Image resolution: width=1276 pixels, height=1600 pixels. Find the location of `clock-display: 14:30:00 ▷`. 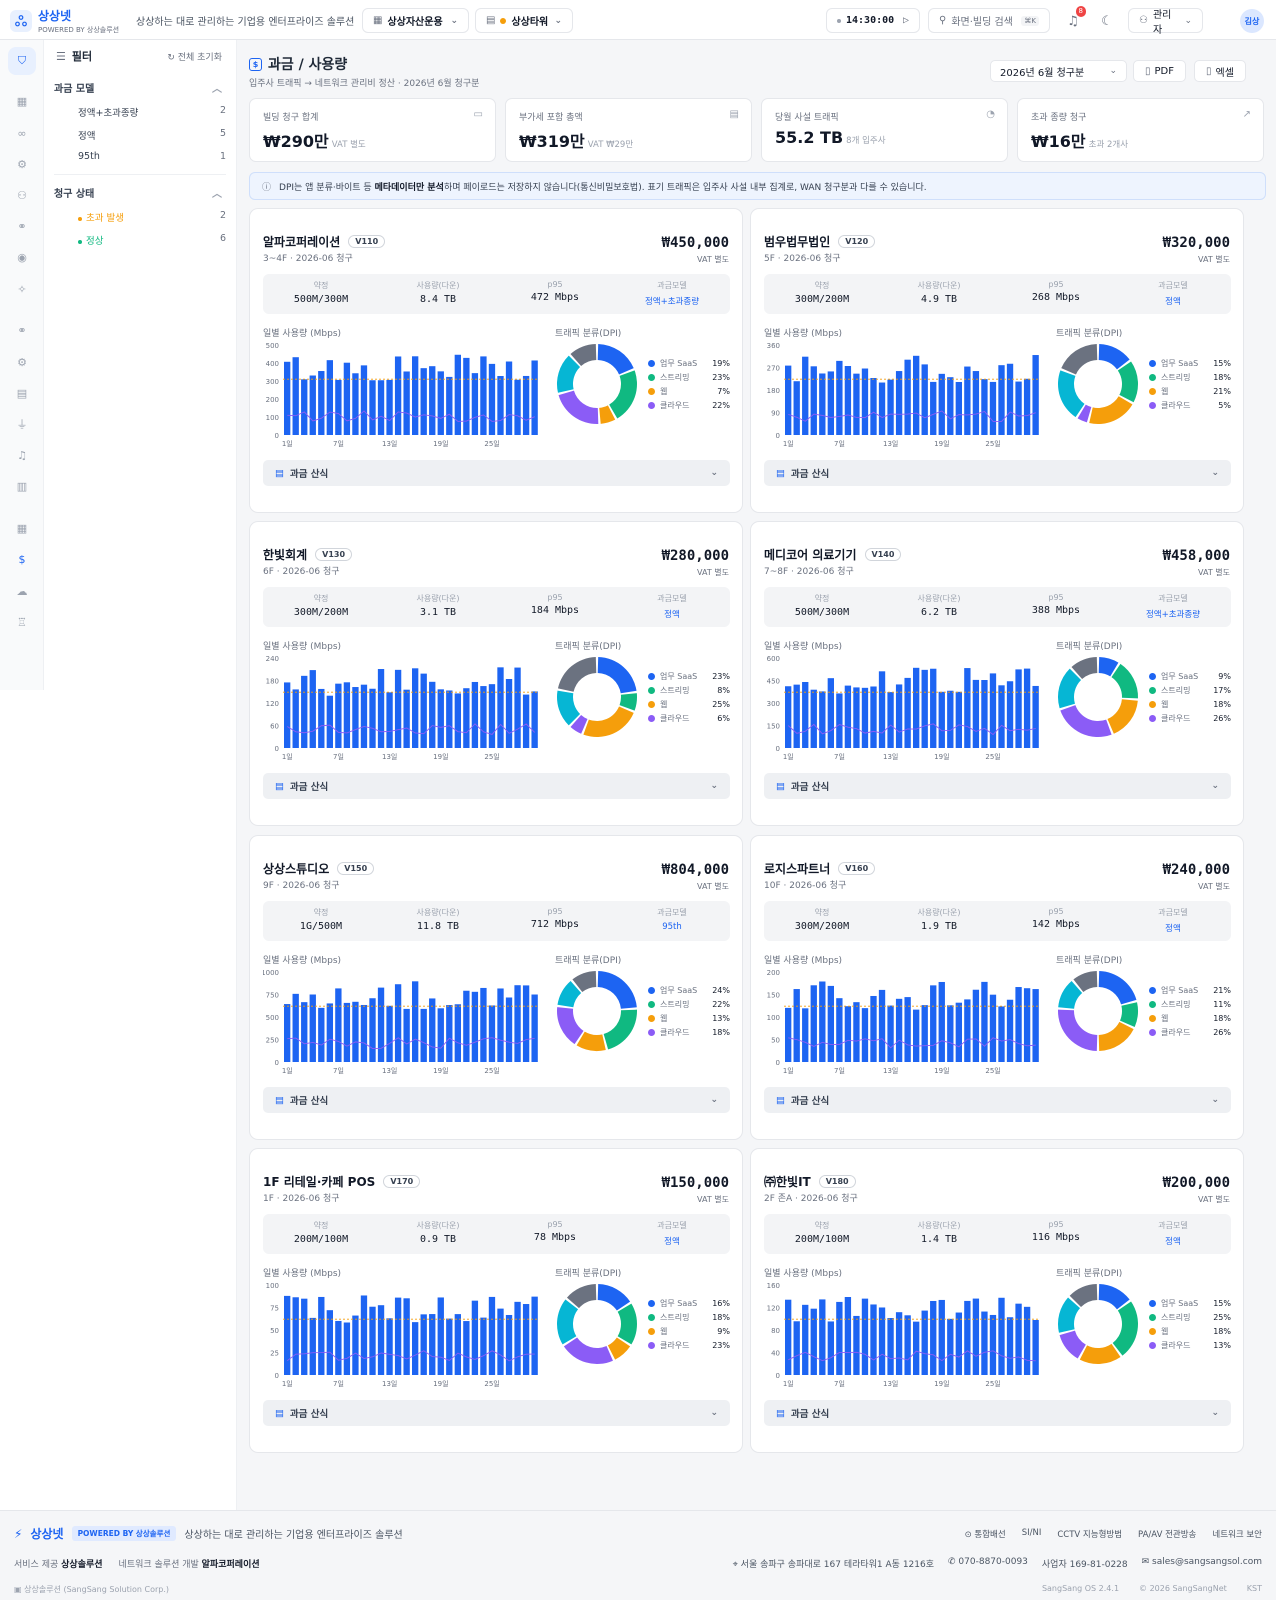

clock-display: 14:30:00 ▷ is located at coordinates (873, 20).